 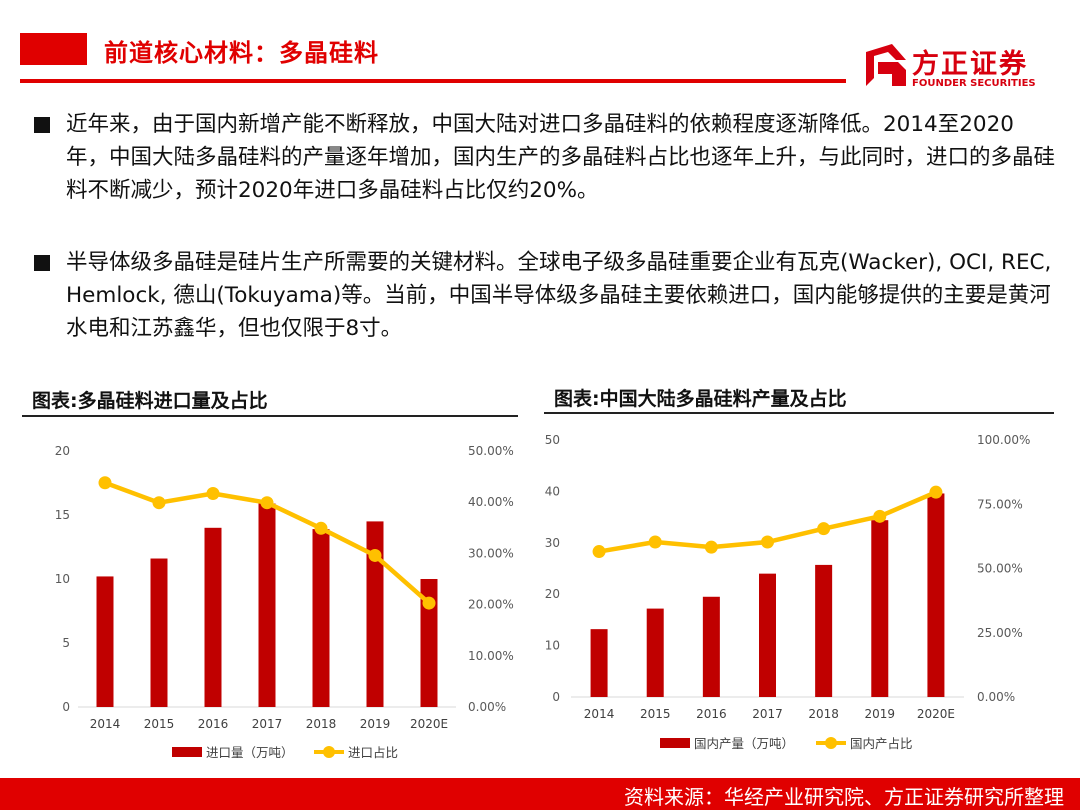 What do you see at coordinates (936, 714) in the screenshot?
I see `domestic-xtick: 2020E` at bounding box center [936, 714].